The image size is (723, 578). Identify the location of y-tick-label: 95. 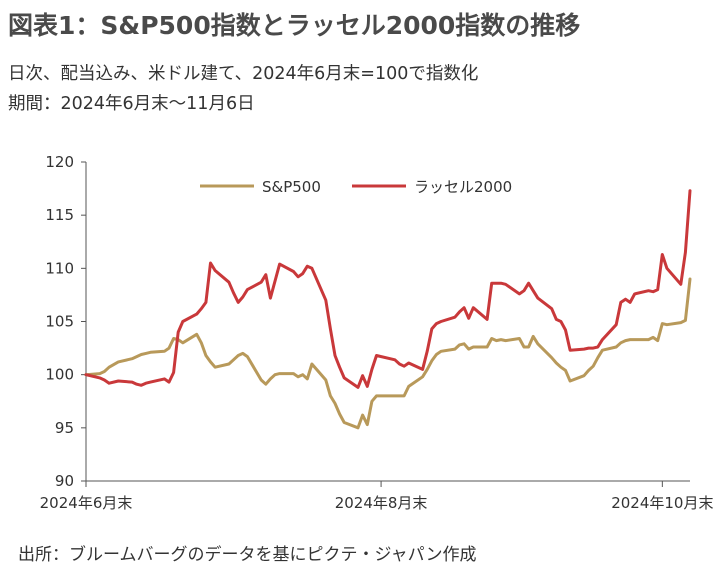
(64, 428).